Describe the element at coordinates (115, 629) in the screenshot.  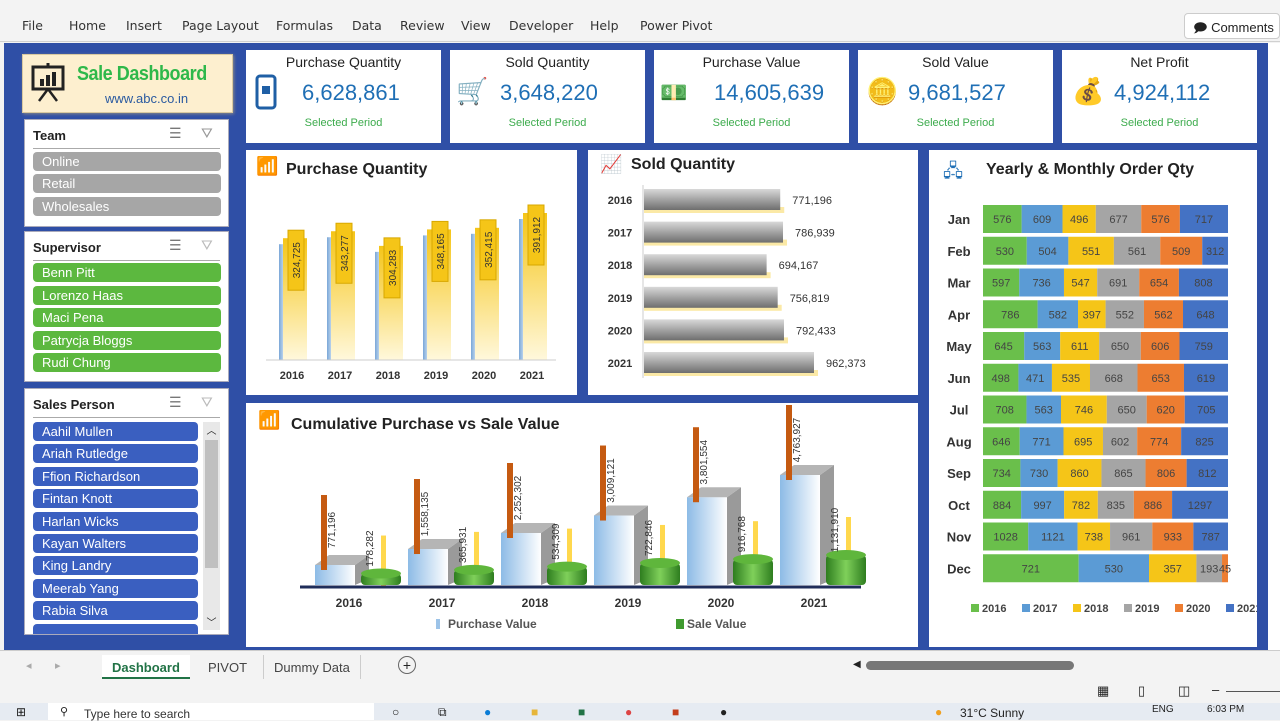
I see `slicer-item-partial` at that location.